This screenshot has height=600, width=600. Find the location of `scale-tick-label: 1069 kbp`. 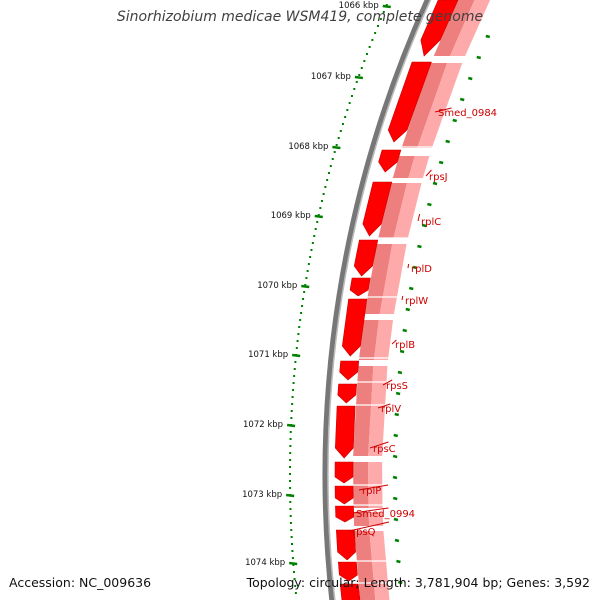

scale-tick-label: 1069 kbp is located at coordinates (291, 216).